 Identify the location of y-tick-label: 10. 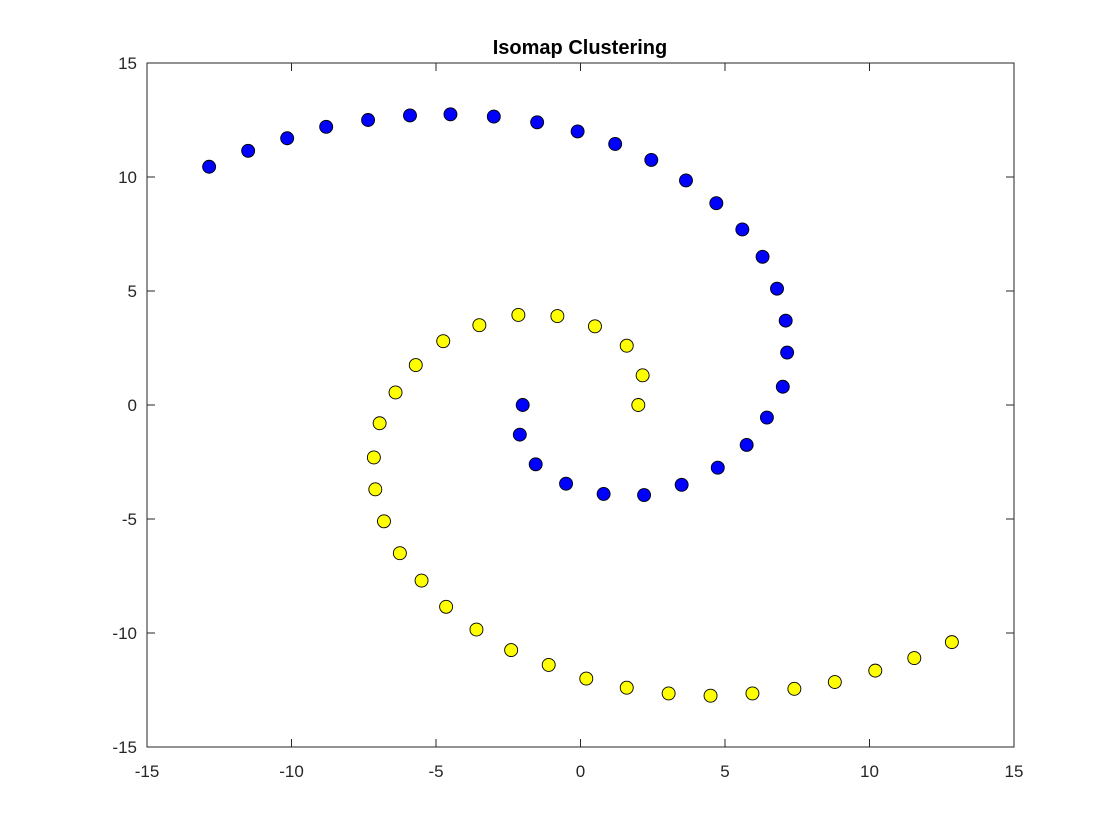
(127, 177).